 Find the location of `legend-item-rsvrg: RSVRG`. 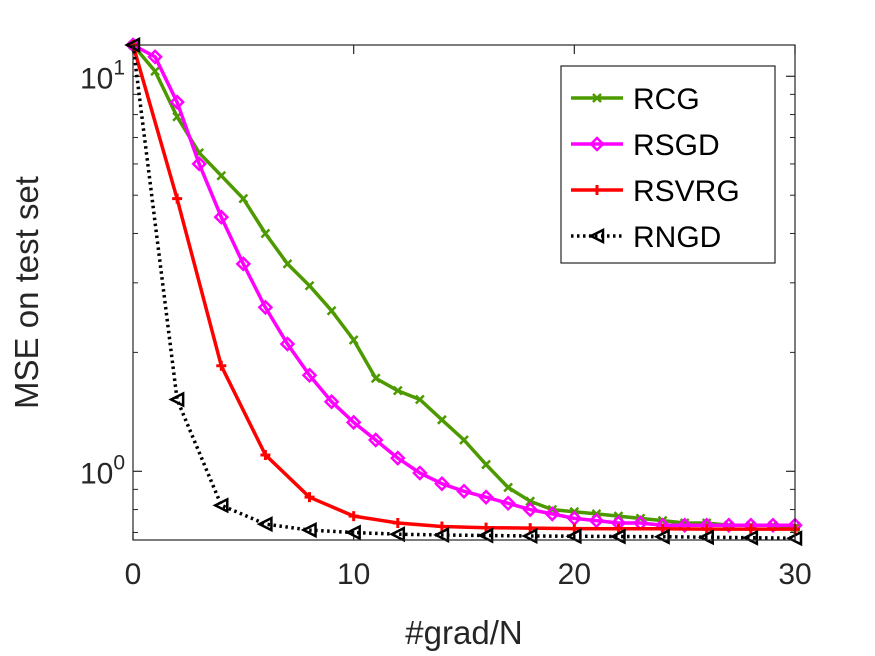

legend-item-rsvrg: RSVRG is located at coordinates (655, 191).